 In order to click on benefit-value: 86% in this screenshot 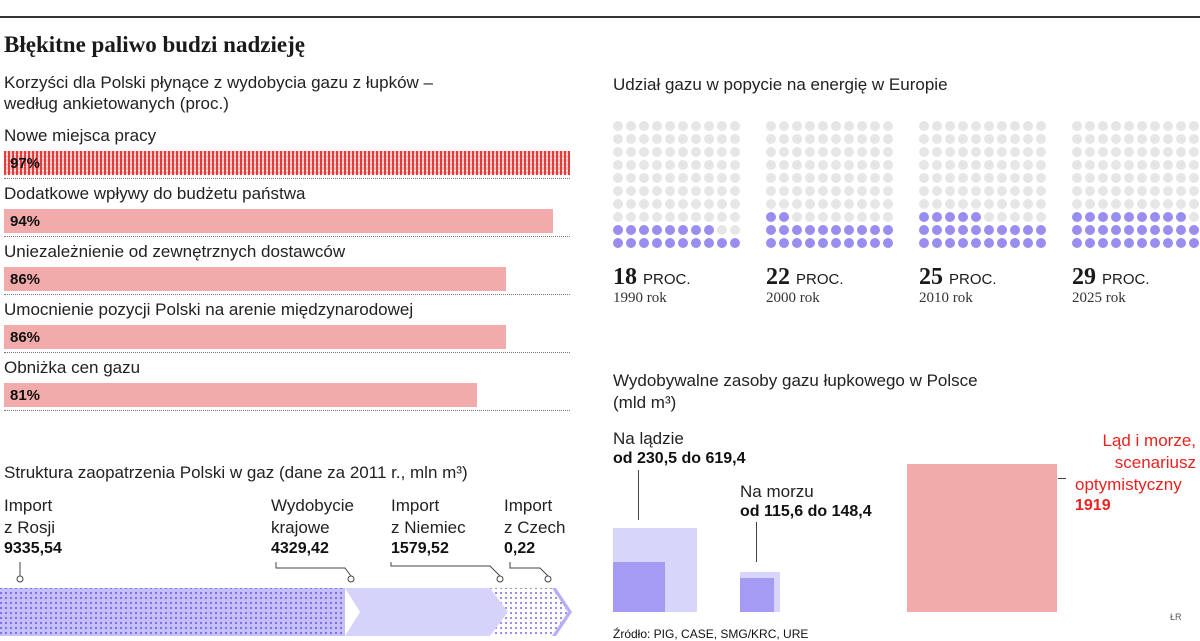, I will do `click(25, 337)`.